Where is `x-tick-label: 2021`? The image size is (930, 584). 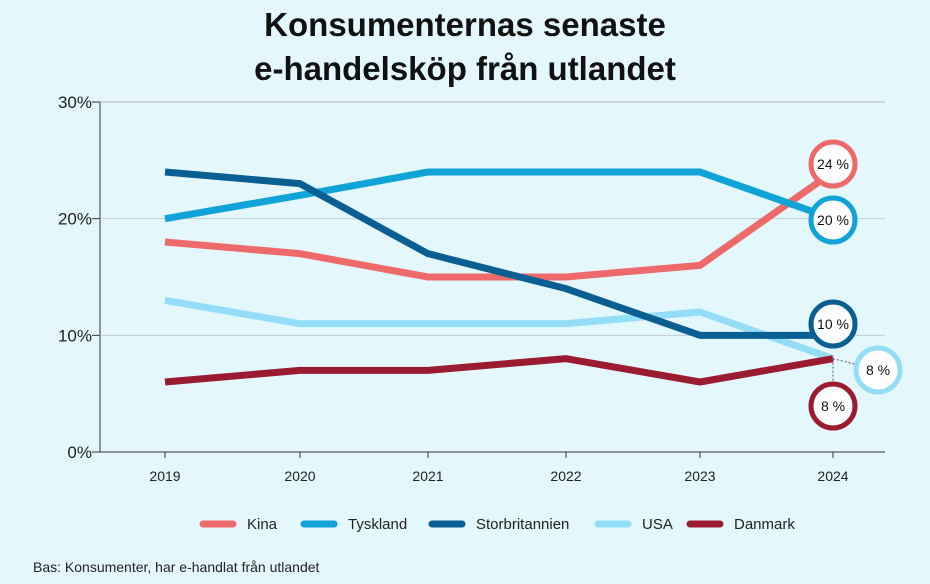 x-tick-label: 2021 is located at coordinates (427, 476).